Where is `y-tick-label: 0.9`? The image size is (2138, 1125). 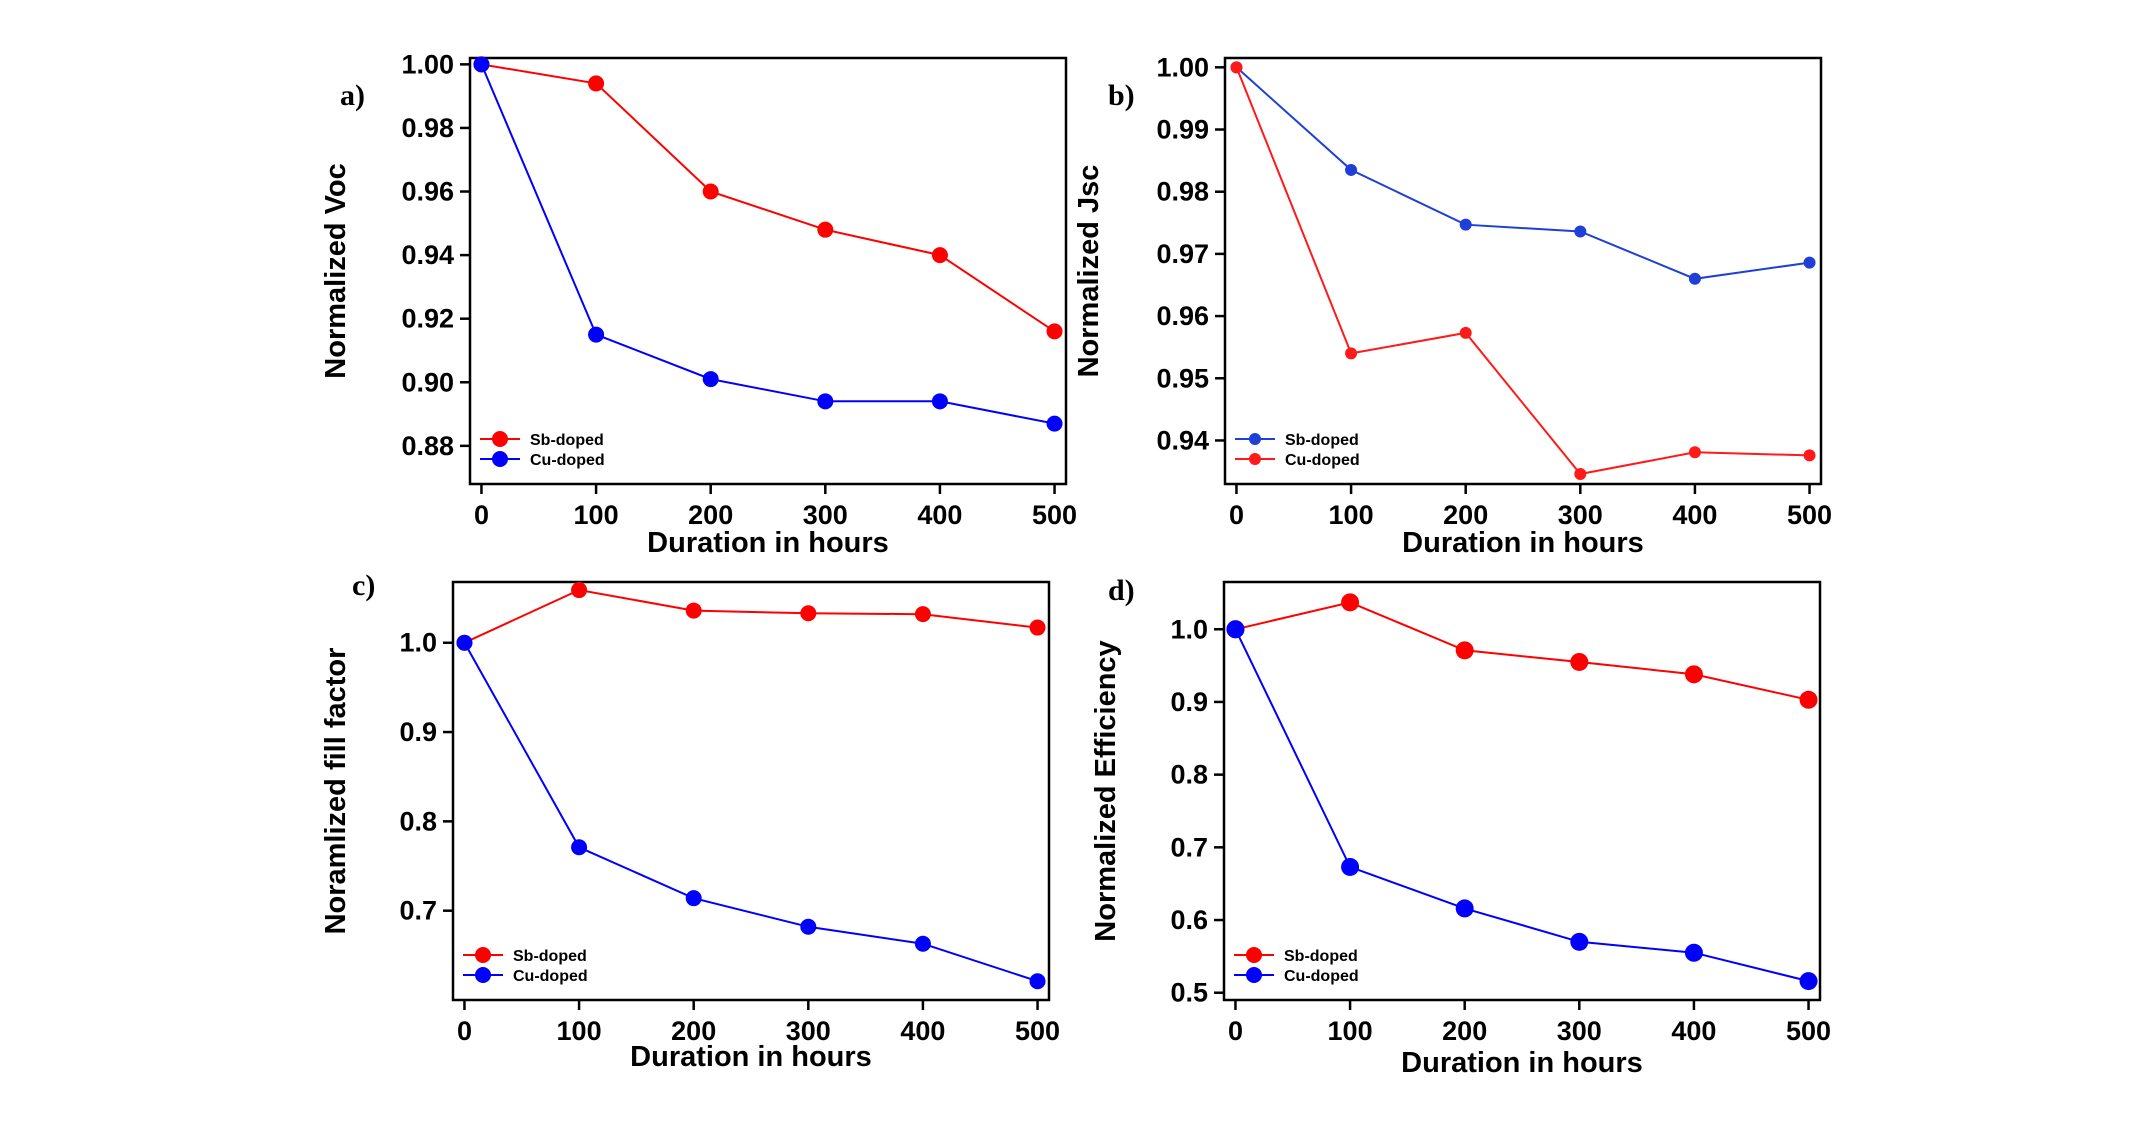
y-tick-label: 0.9 is located at coordinates (418, 732).